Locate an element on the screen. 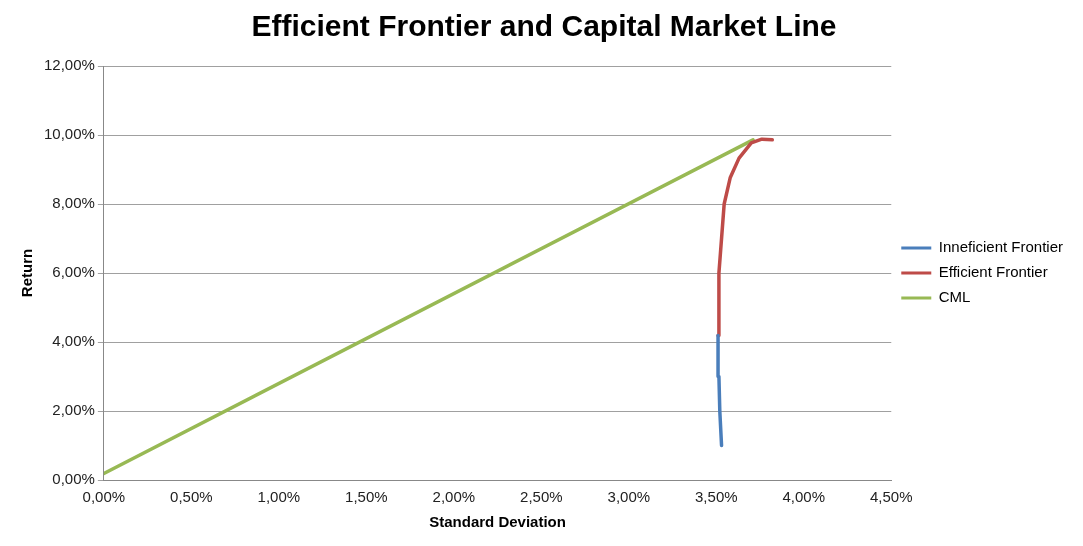 This screenshot has height=546, width=1083. x-tick-label: 1,00% is located at coordinates (279, 497).